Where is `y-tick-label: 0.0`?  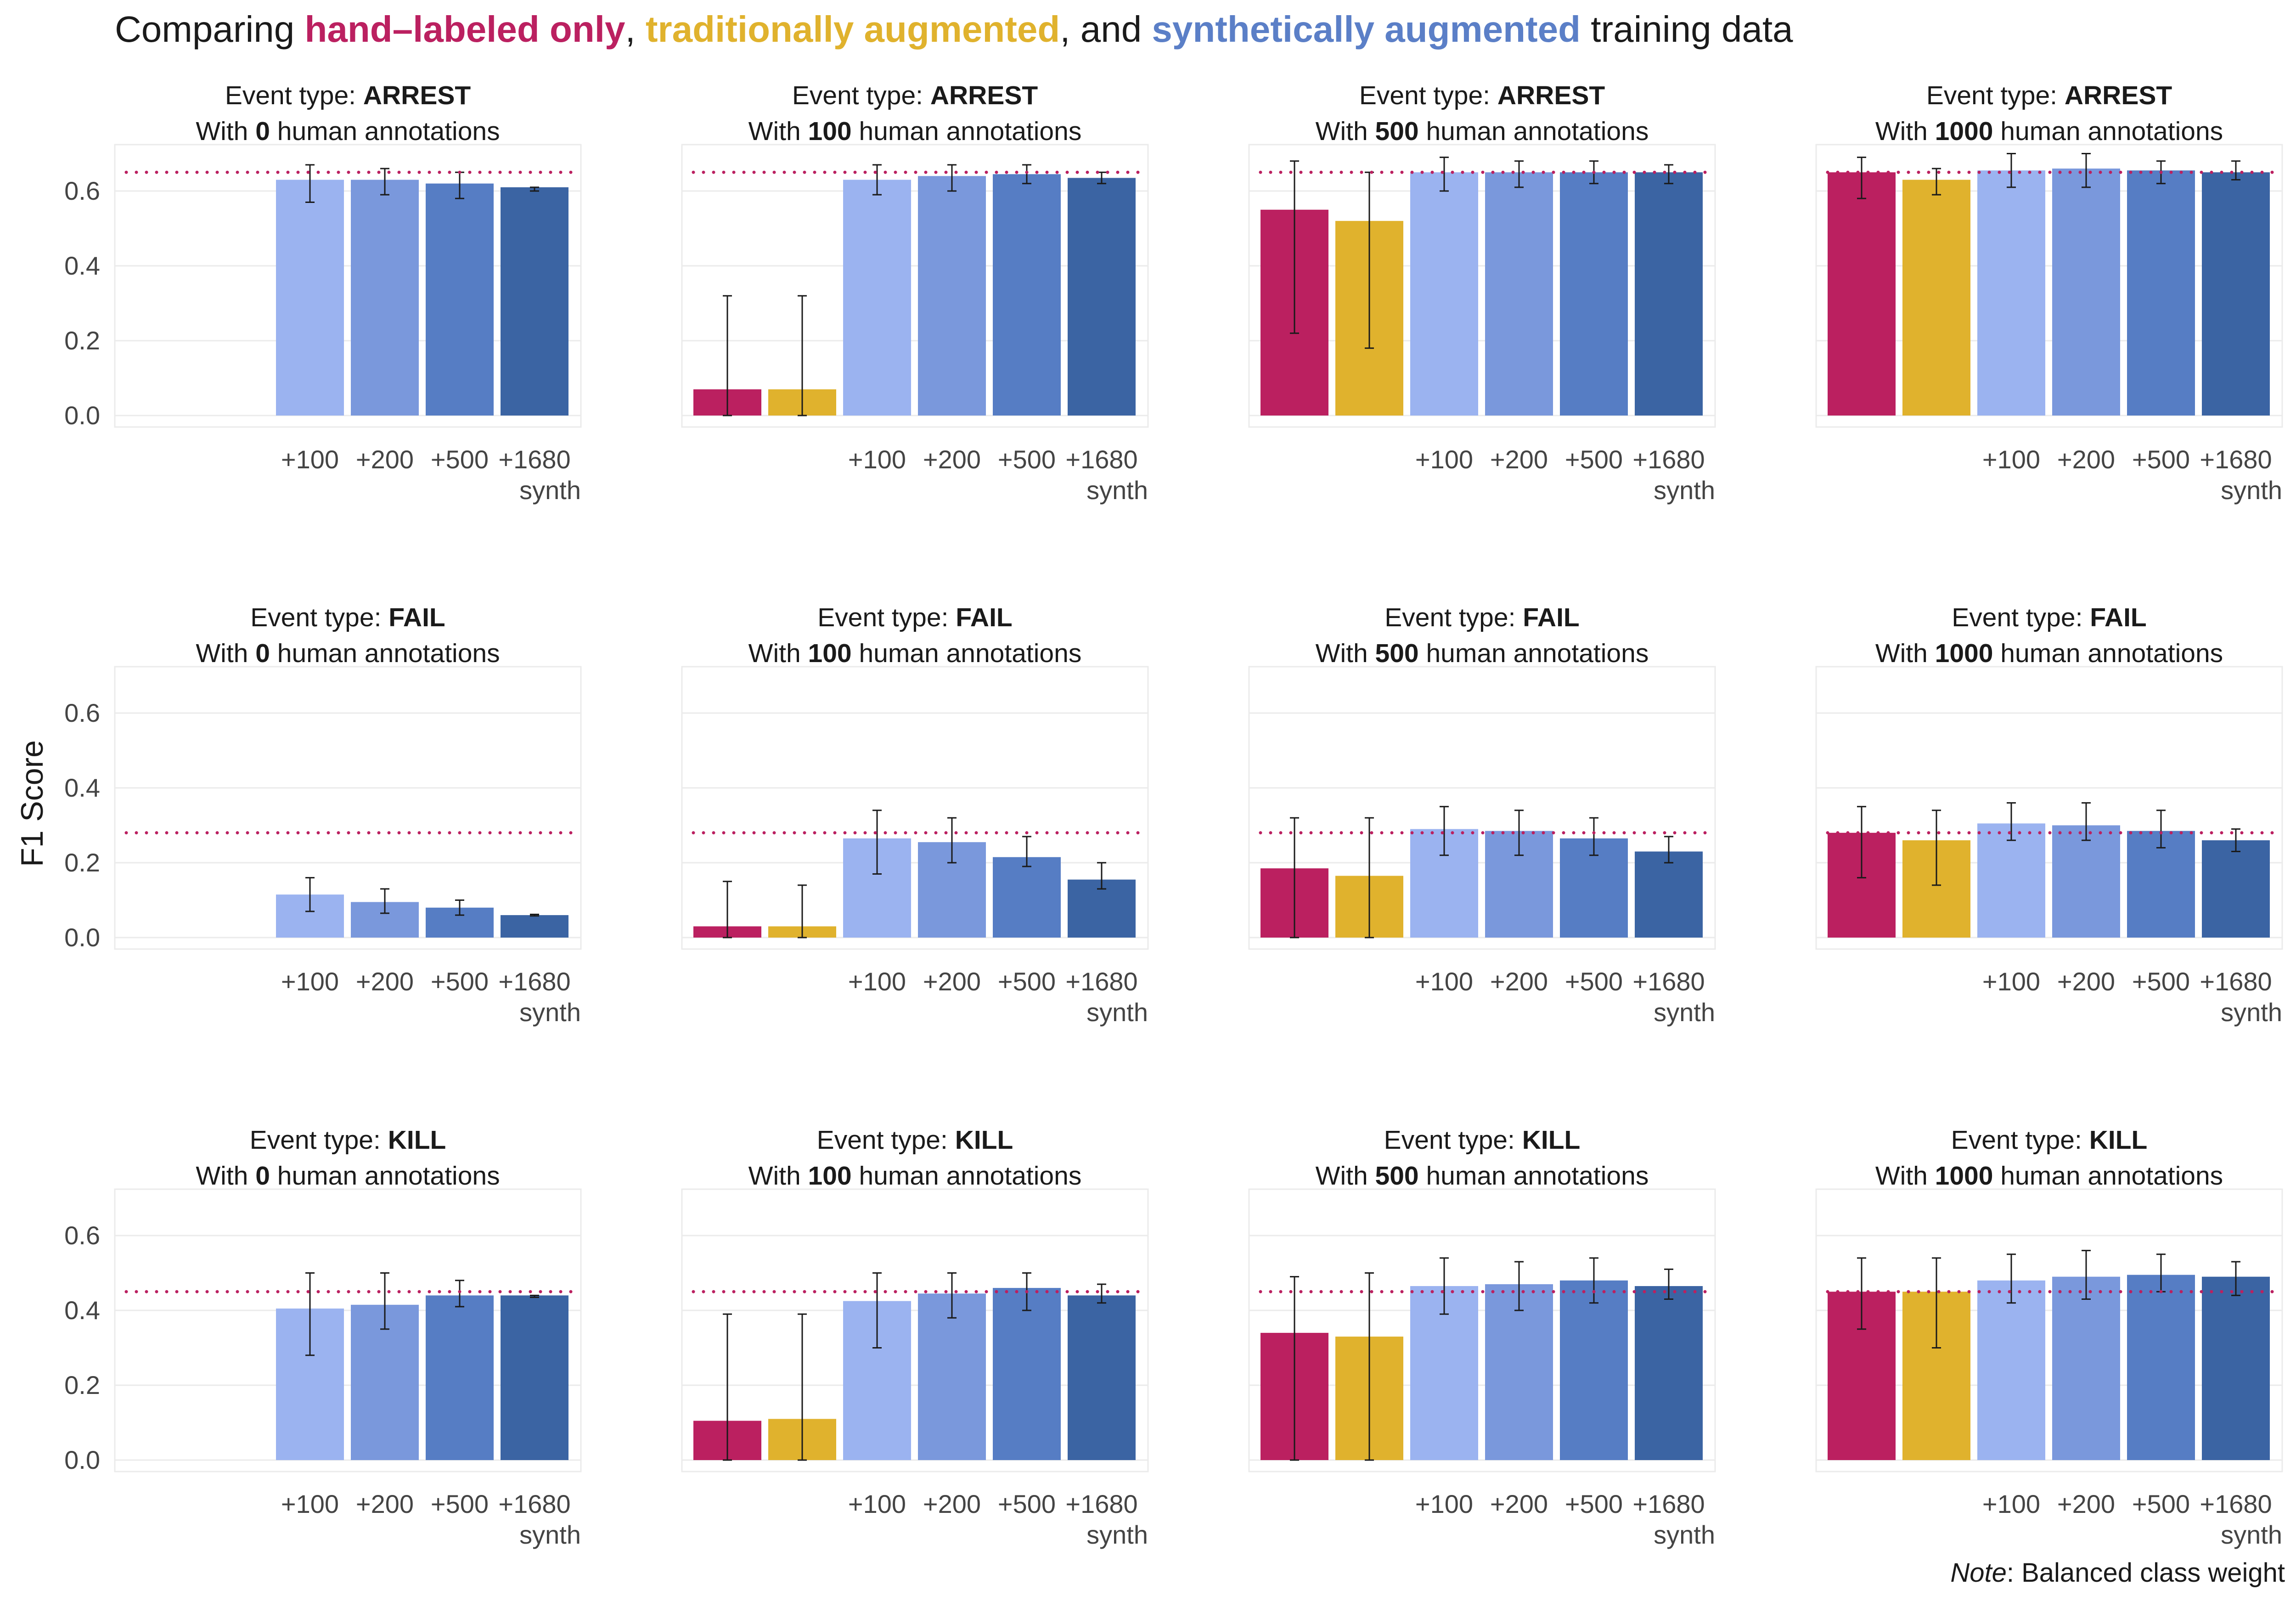 y-tick-label: 0.0 is located at coordinates (82, 1459).